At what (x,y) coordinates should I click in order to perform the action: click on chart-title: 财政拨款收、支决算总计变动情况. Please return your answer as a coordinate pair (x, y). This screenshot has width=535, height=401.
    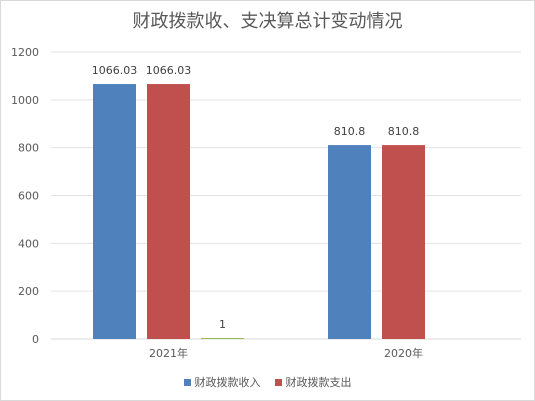
    Looking at the image, I should click on (267, 21).